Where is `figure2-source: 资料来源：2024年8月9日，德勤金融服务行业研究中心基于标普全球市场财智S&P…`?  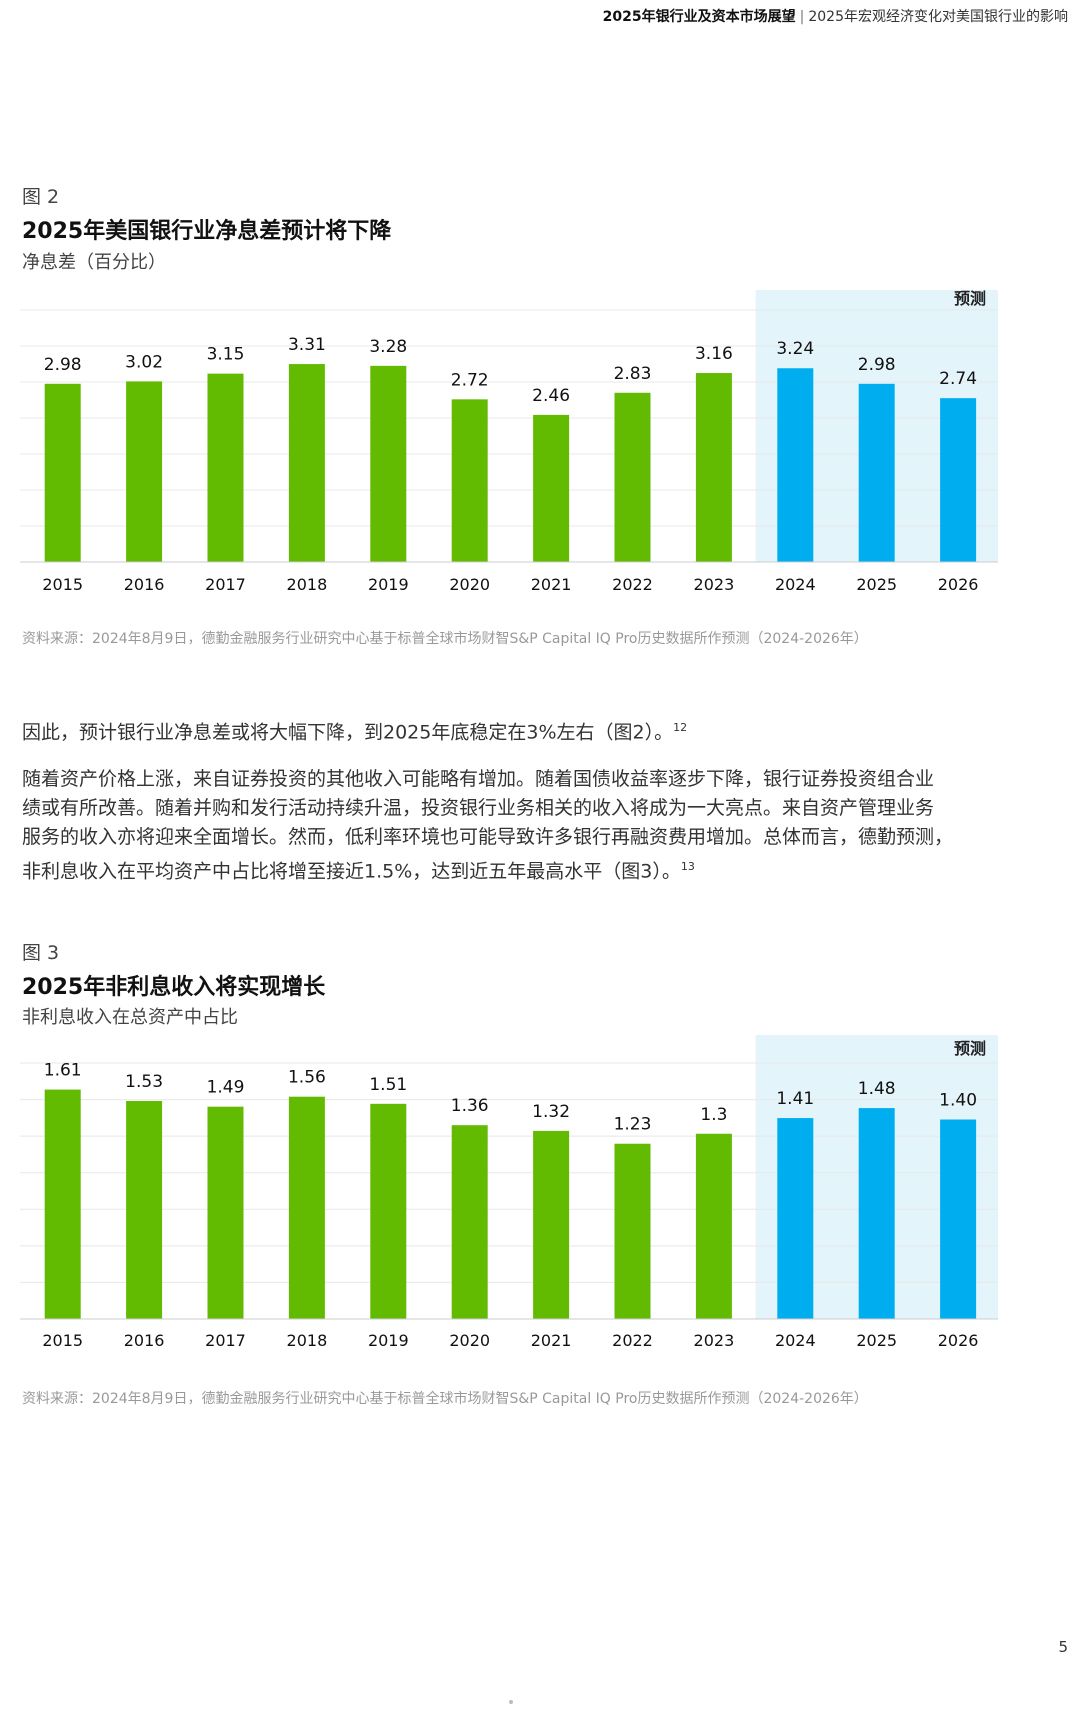
figure2-source: 资料来源：2024年8月9日，德勤金融服务行业研究中心基于标普全球市场财智S&P… is located at coordinates (445, 639).